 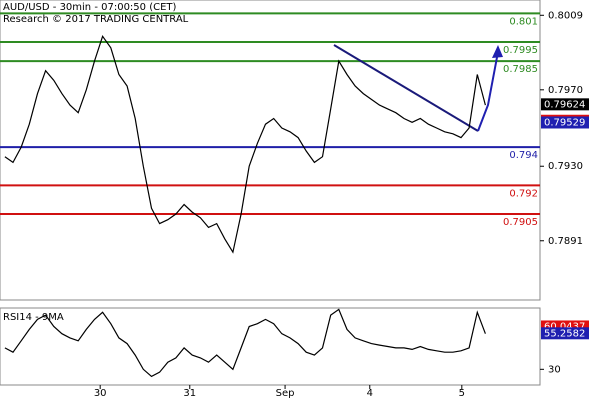 What do you see at coordinates (565, 166) in the screenshot?
I see `y-tick-label: 0.7930` at bounding box center [565, 166].